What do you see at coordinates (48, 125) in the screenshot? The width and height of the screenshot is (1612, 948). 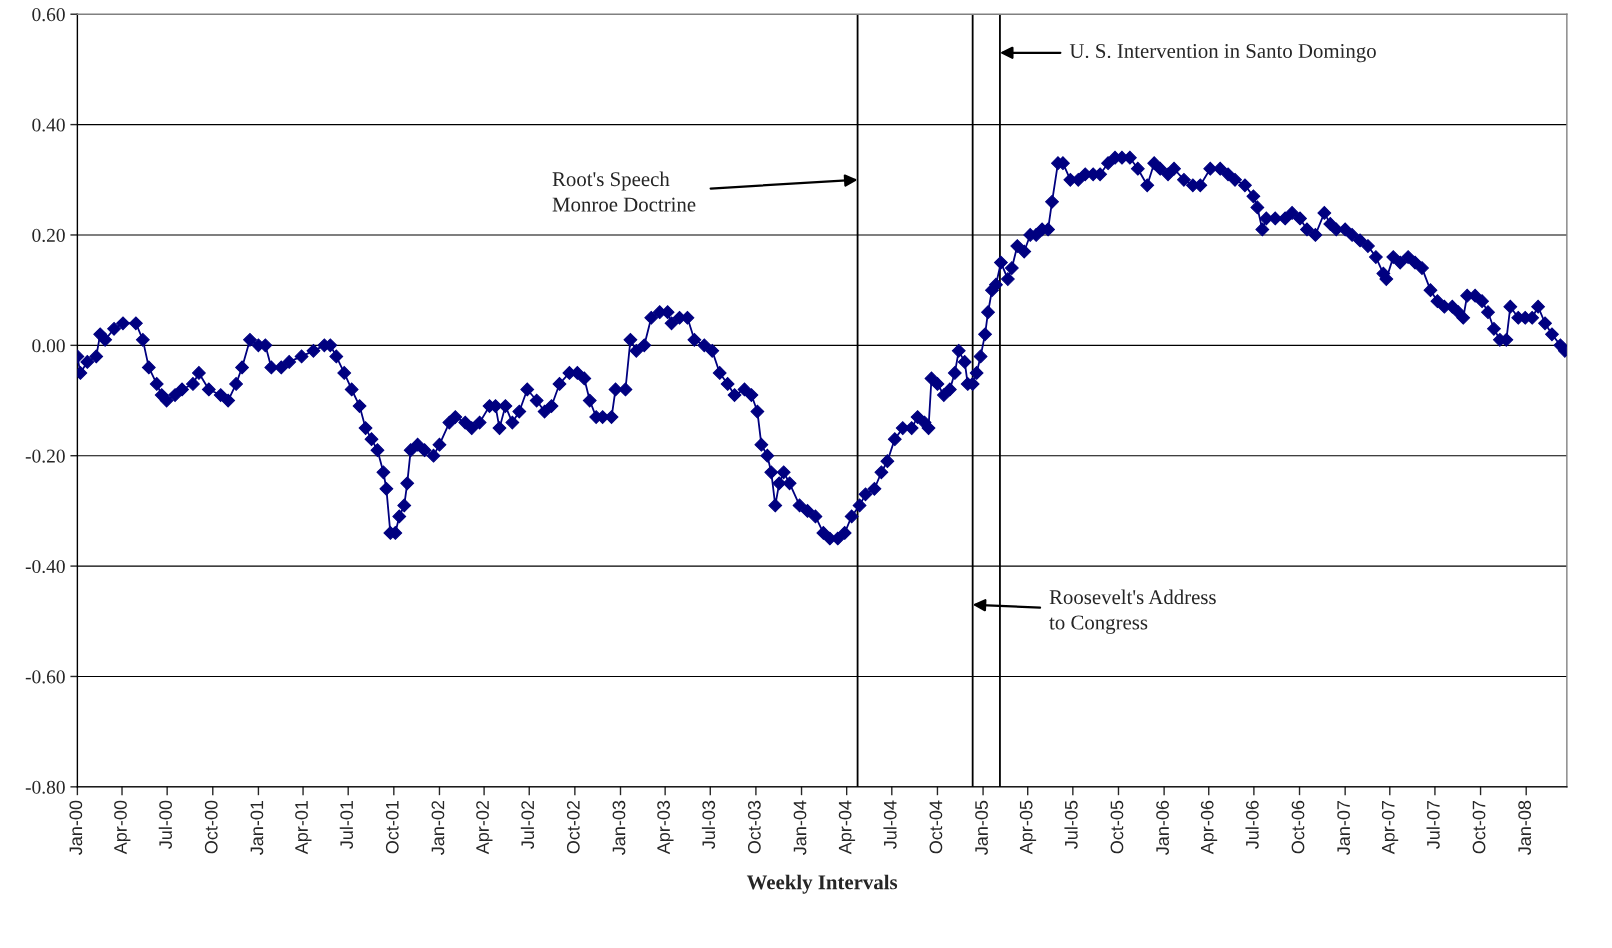 I see `y-tick-label: 0.40` at bounding box center [48, 125].